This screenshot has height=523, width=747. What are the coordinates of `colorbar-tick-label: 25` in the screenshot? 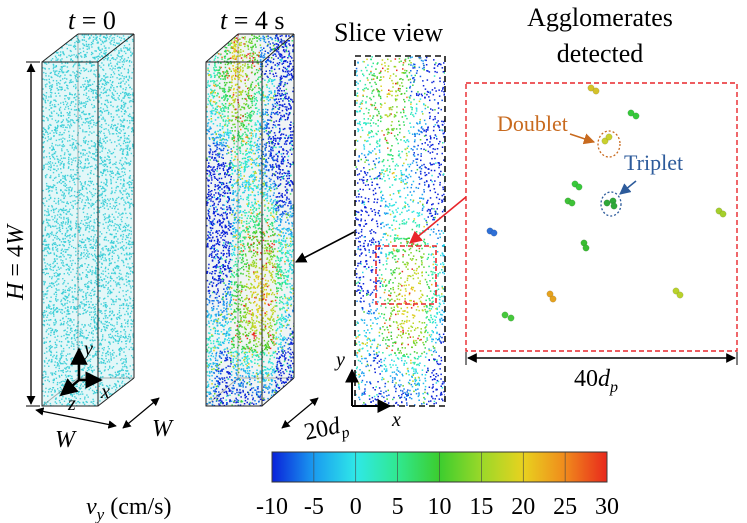 It's located at (565, 507).